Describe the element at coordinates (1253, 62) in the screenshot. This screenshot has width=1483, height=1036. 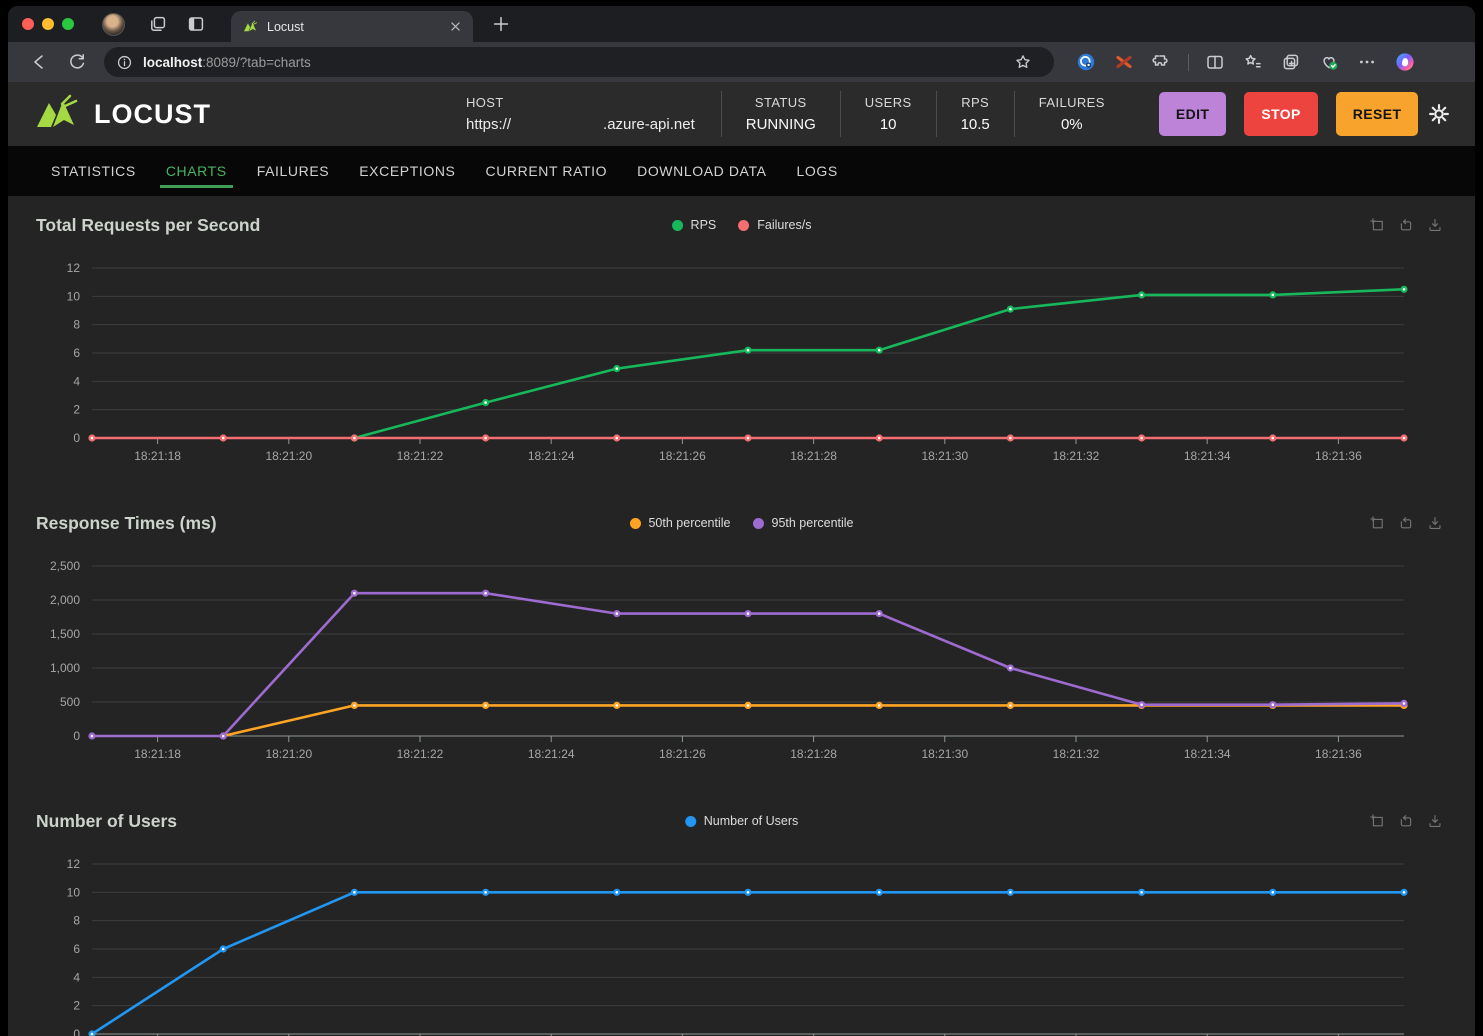
I see `collections-icon` at that location.